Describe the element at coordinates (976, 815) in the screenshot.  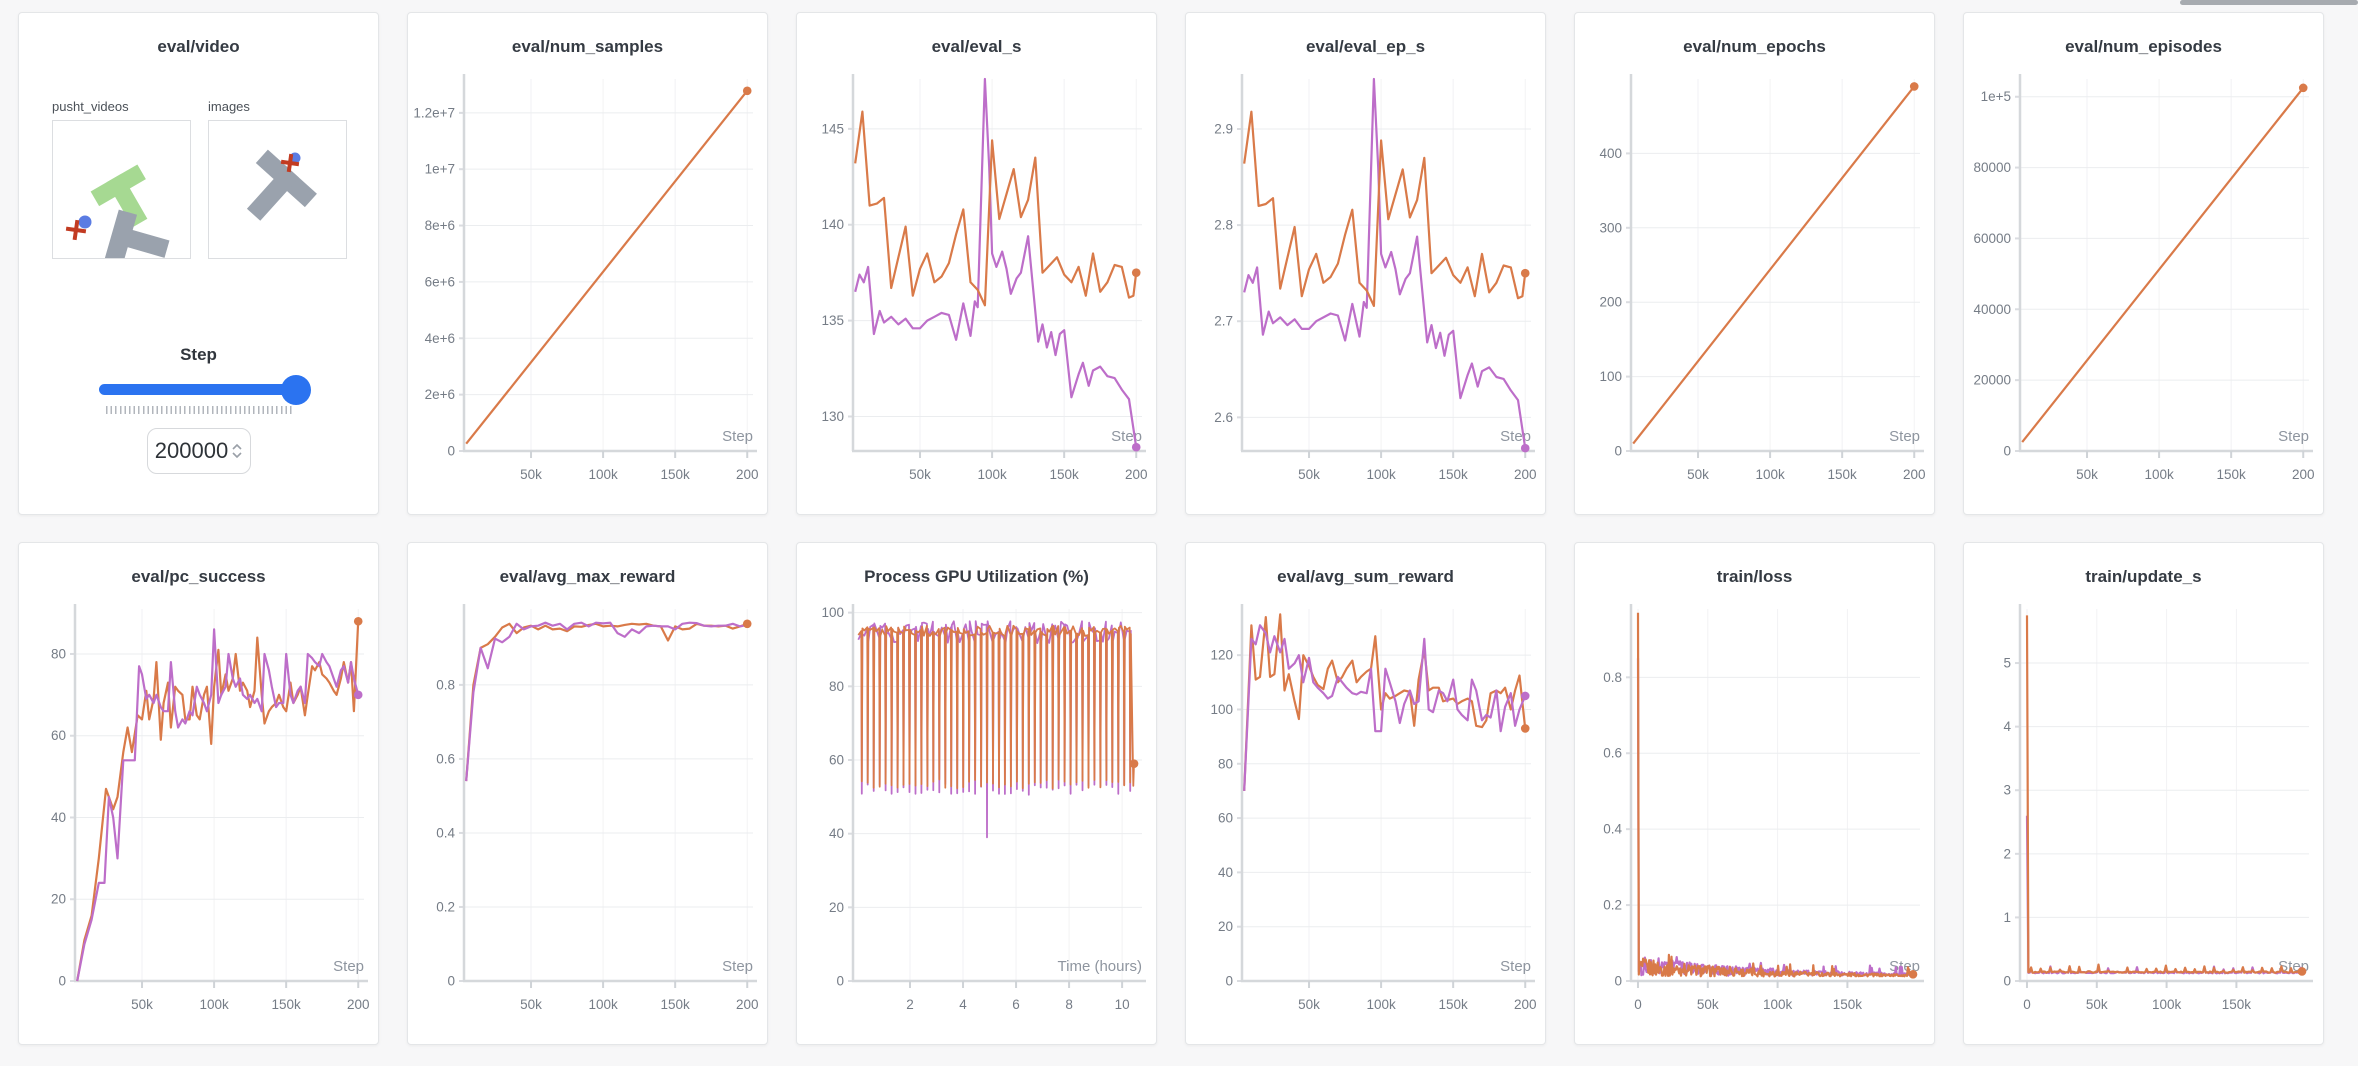
I see `line-chart: 0 20 40 60 80 100 2 4 6 8 10 Time (hours)` at that location.